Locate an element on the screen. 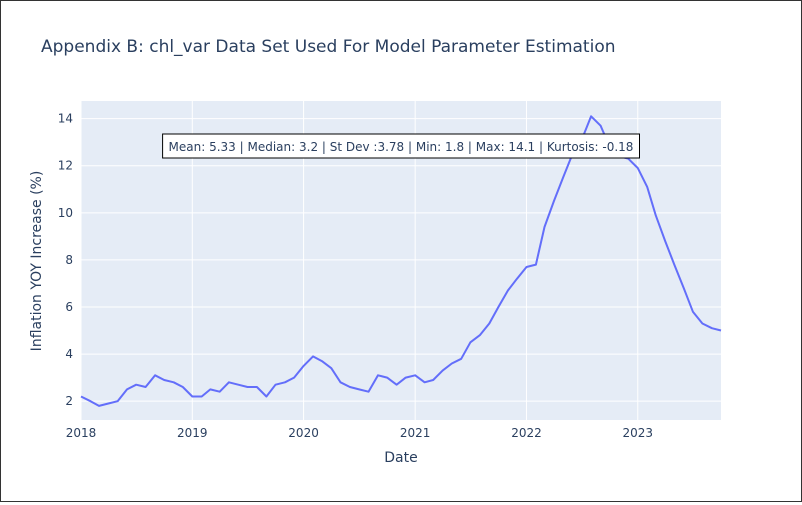 The image size is (802, 505). y-tick-label: 14 is located at coordinates (65, 119).